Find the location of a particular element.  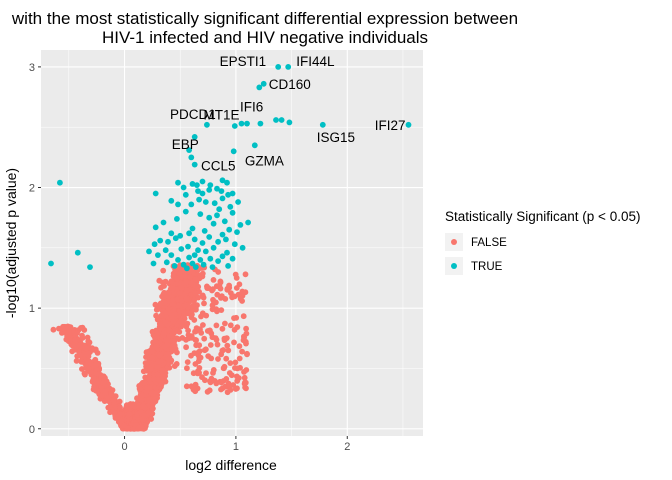

x-axis-title: log2 difference is located at coordinates (231, 465).